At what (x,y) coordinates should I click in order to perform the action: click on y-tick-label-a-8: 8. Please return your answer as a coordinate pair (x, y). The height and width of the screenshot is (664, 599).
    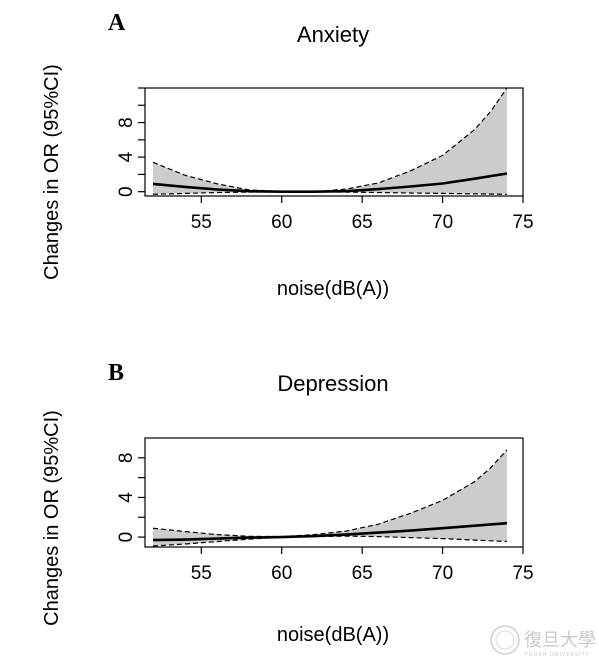
    Looking at the image, I should click on (126, 122).